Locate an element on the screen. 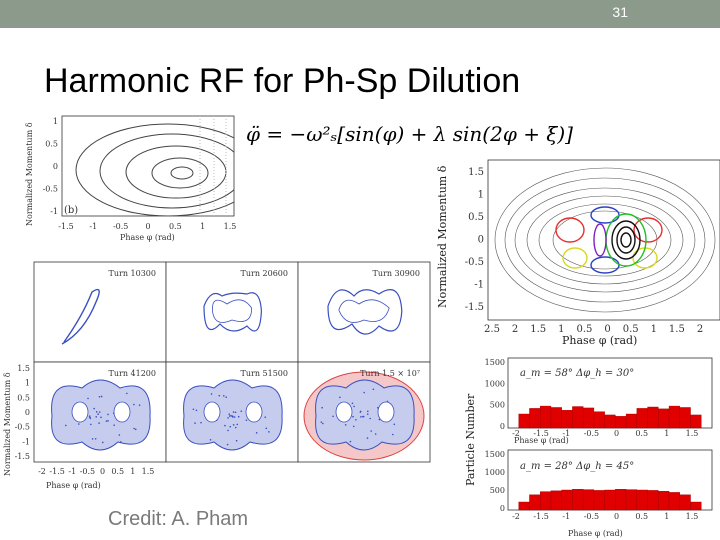 The width and height of the screenshot is (720, 540). right-y-tick: 0.5 is located at coordinates (476, 217).